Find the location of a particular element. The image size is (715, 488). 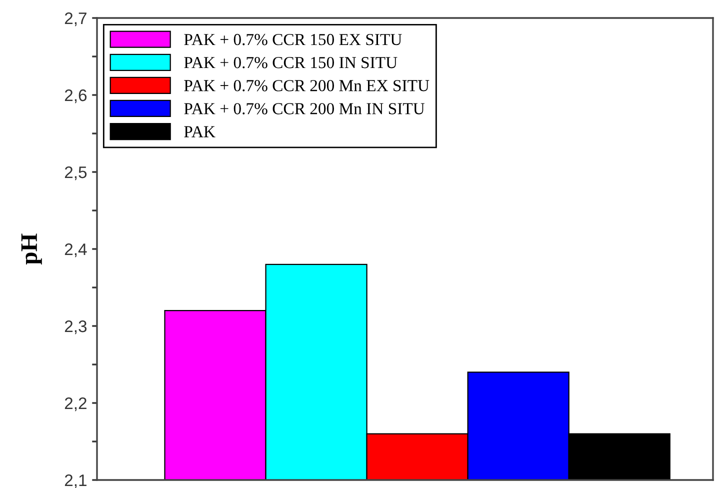

legend-label: PAK + 0.7% CCR 150 EX SITU is located at coordinates (293, 40).